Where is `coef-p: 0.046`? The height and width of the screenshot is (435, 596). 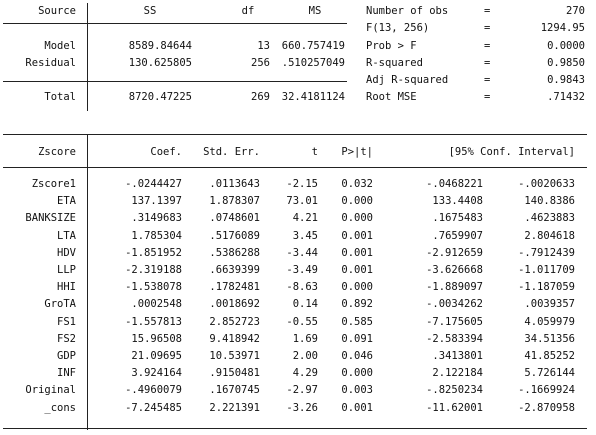 coef-p: 0.046 is located at coordinates (357, 356).